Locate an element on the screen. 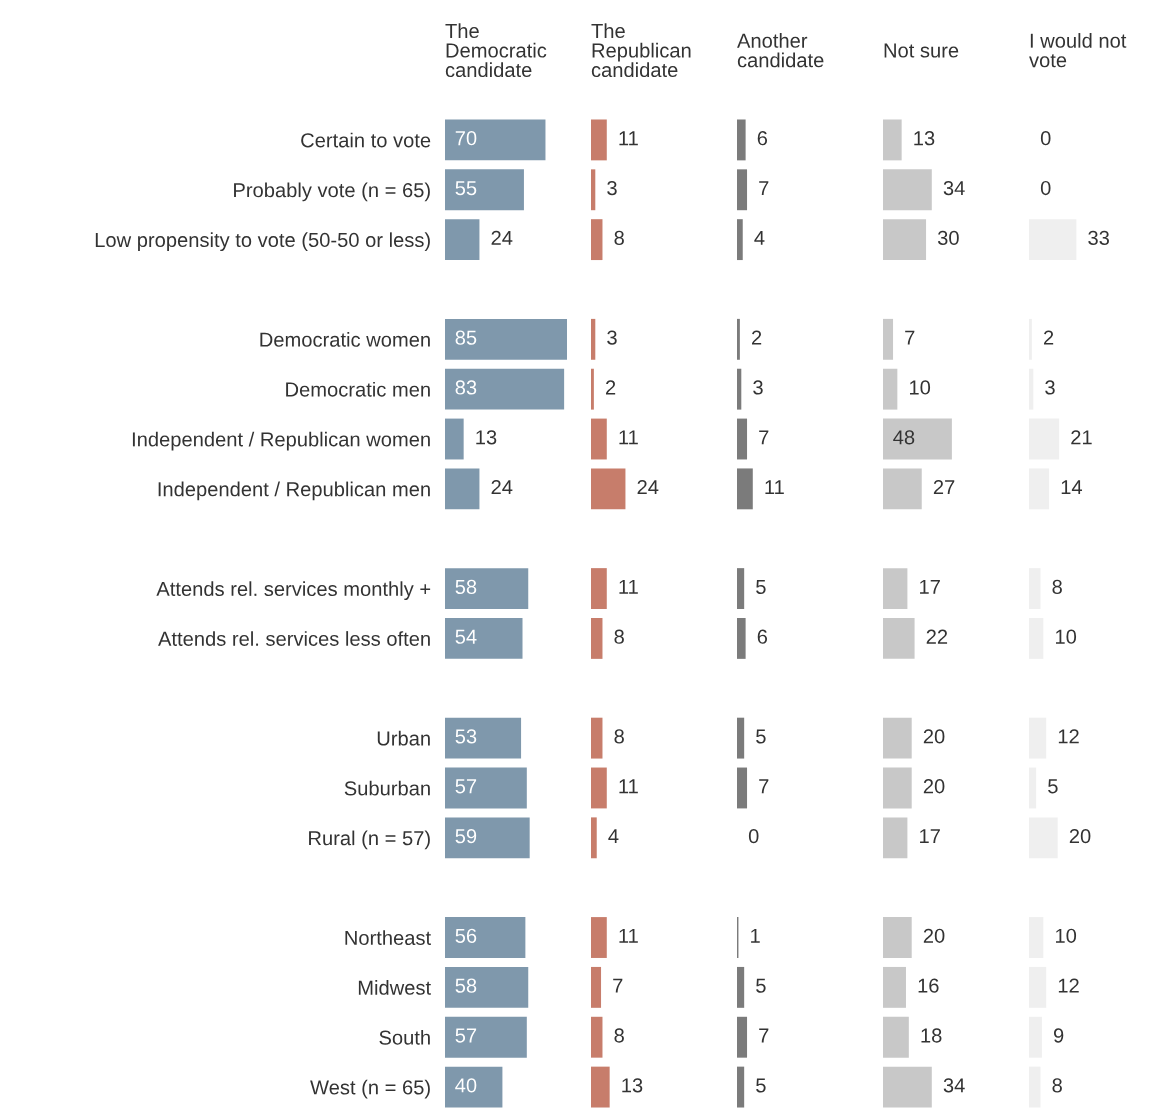  data-label: 9 is located at coordinates (1058, 1035).